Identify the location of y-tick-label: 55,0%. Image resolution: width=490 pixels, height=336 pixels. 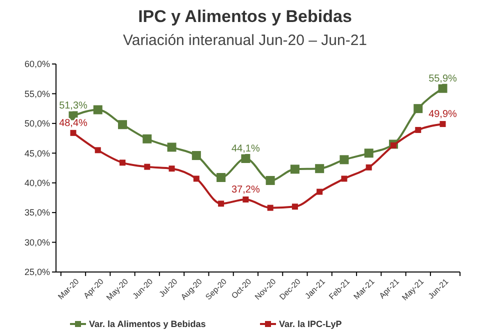
(37, 93).